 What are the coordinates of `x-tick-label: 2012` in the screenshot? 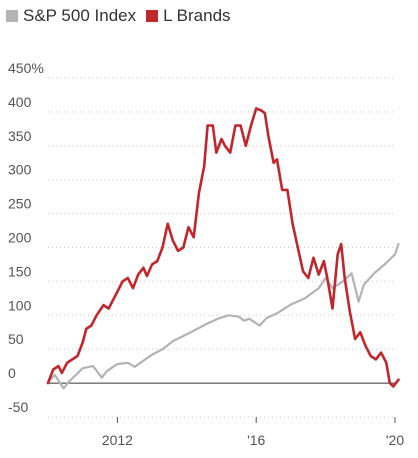 It's located at (117, 440).